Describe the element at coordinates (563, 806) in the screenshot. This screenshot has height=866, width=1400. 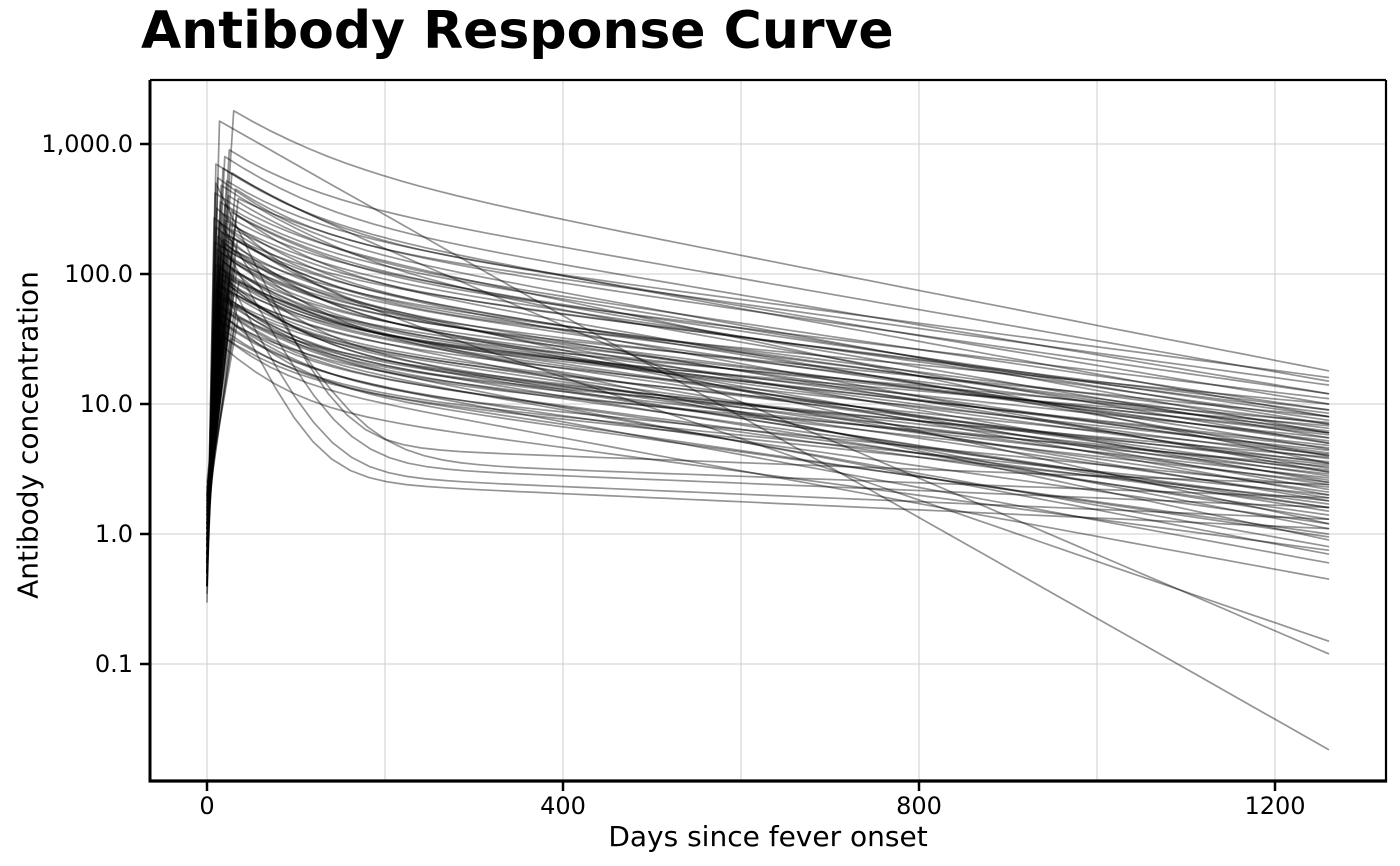
I see `x-tick-label: 400` at that location.